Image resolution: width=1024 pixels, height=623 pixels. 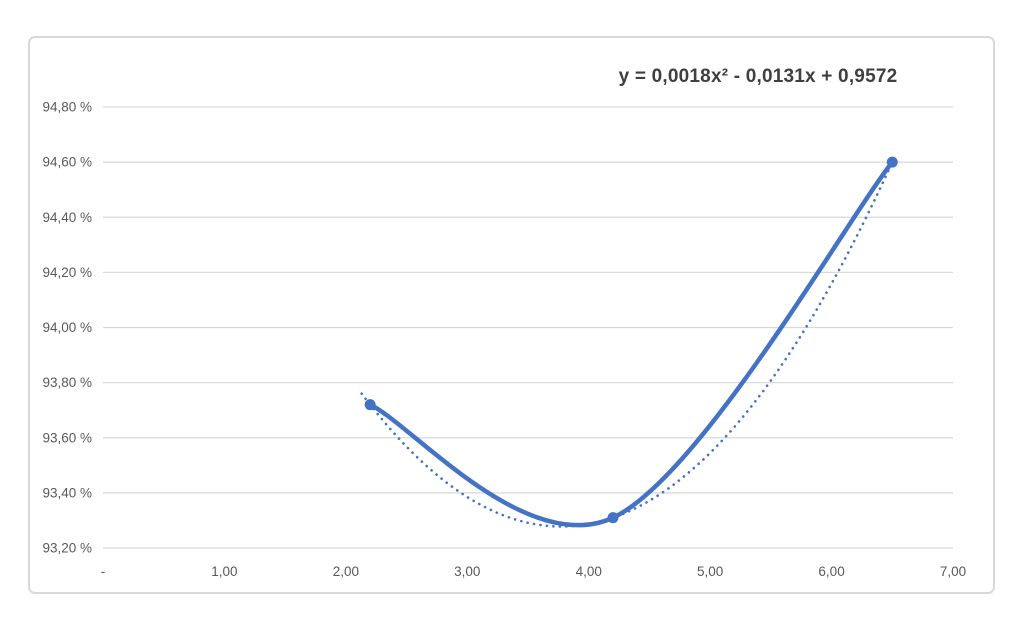 What do you see at coordinates (67, 162) in the screenshot?
I see `y-axis-tick-label: 94,60 %` at bounding box center [67, 162].